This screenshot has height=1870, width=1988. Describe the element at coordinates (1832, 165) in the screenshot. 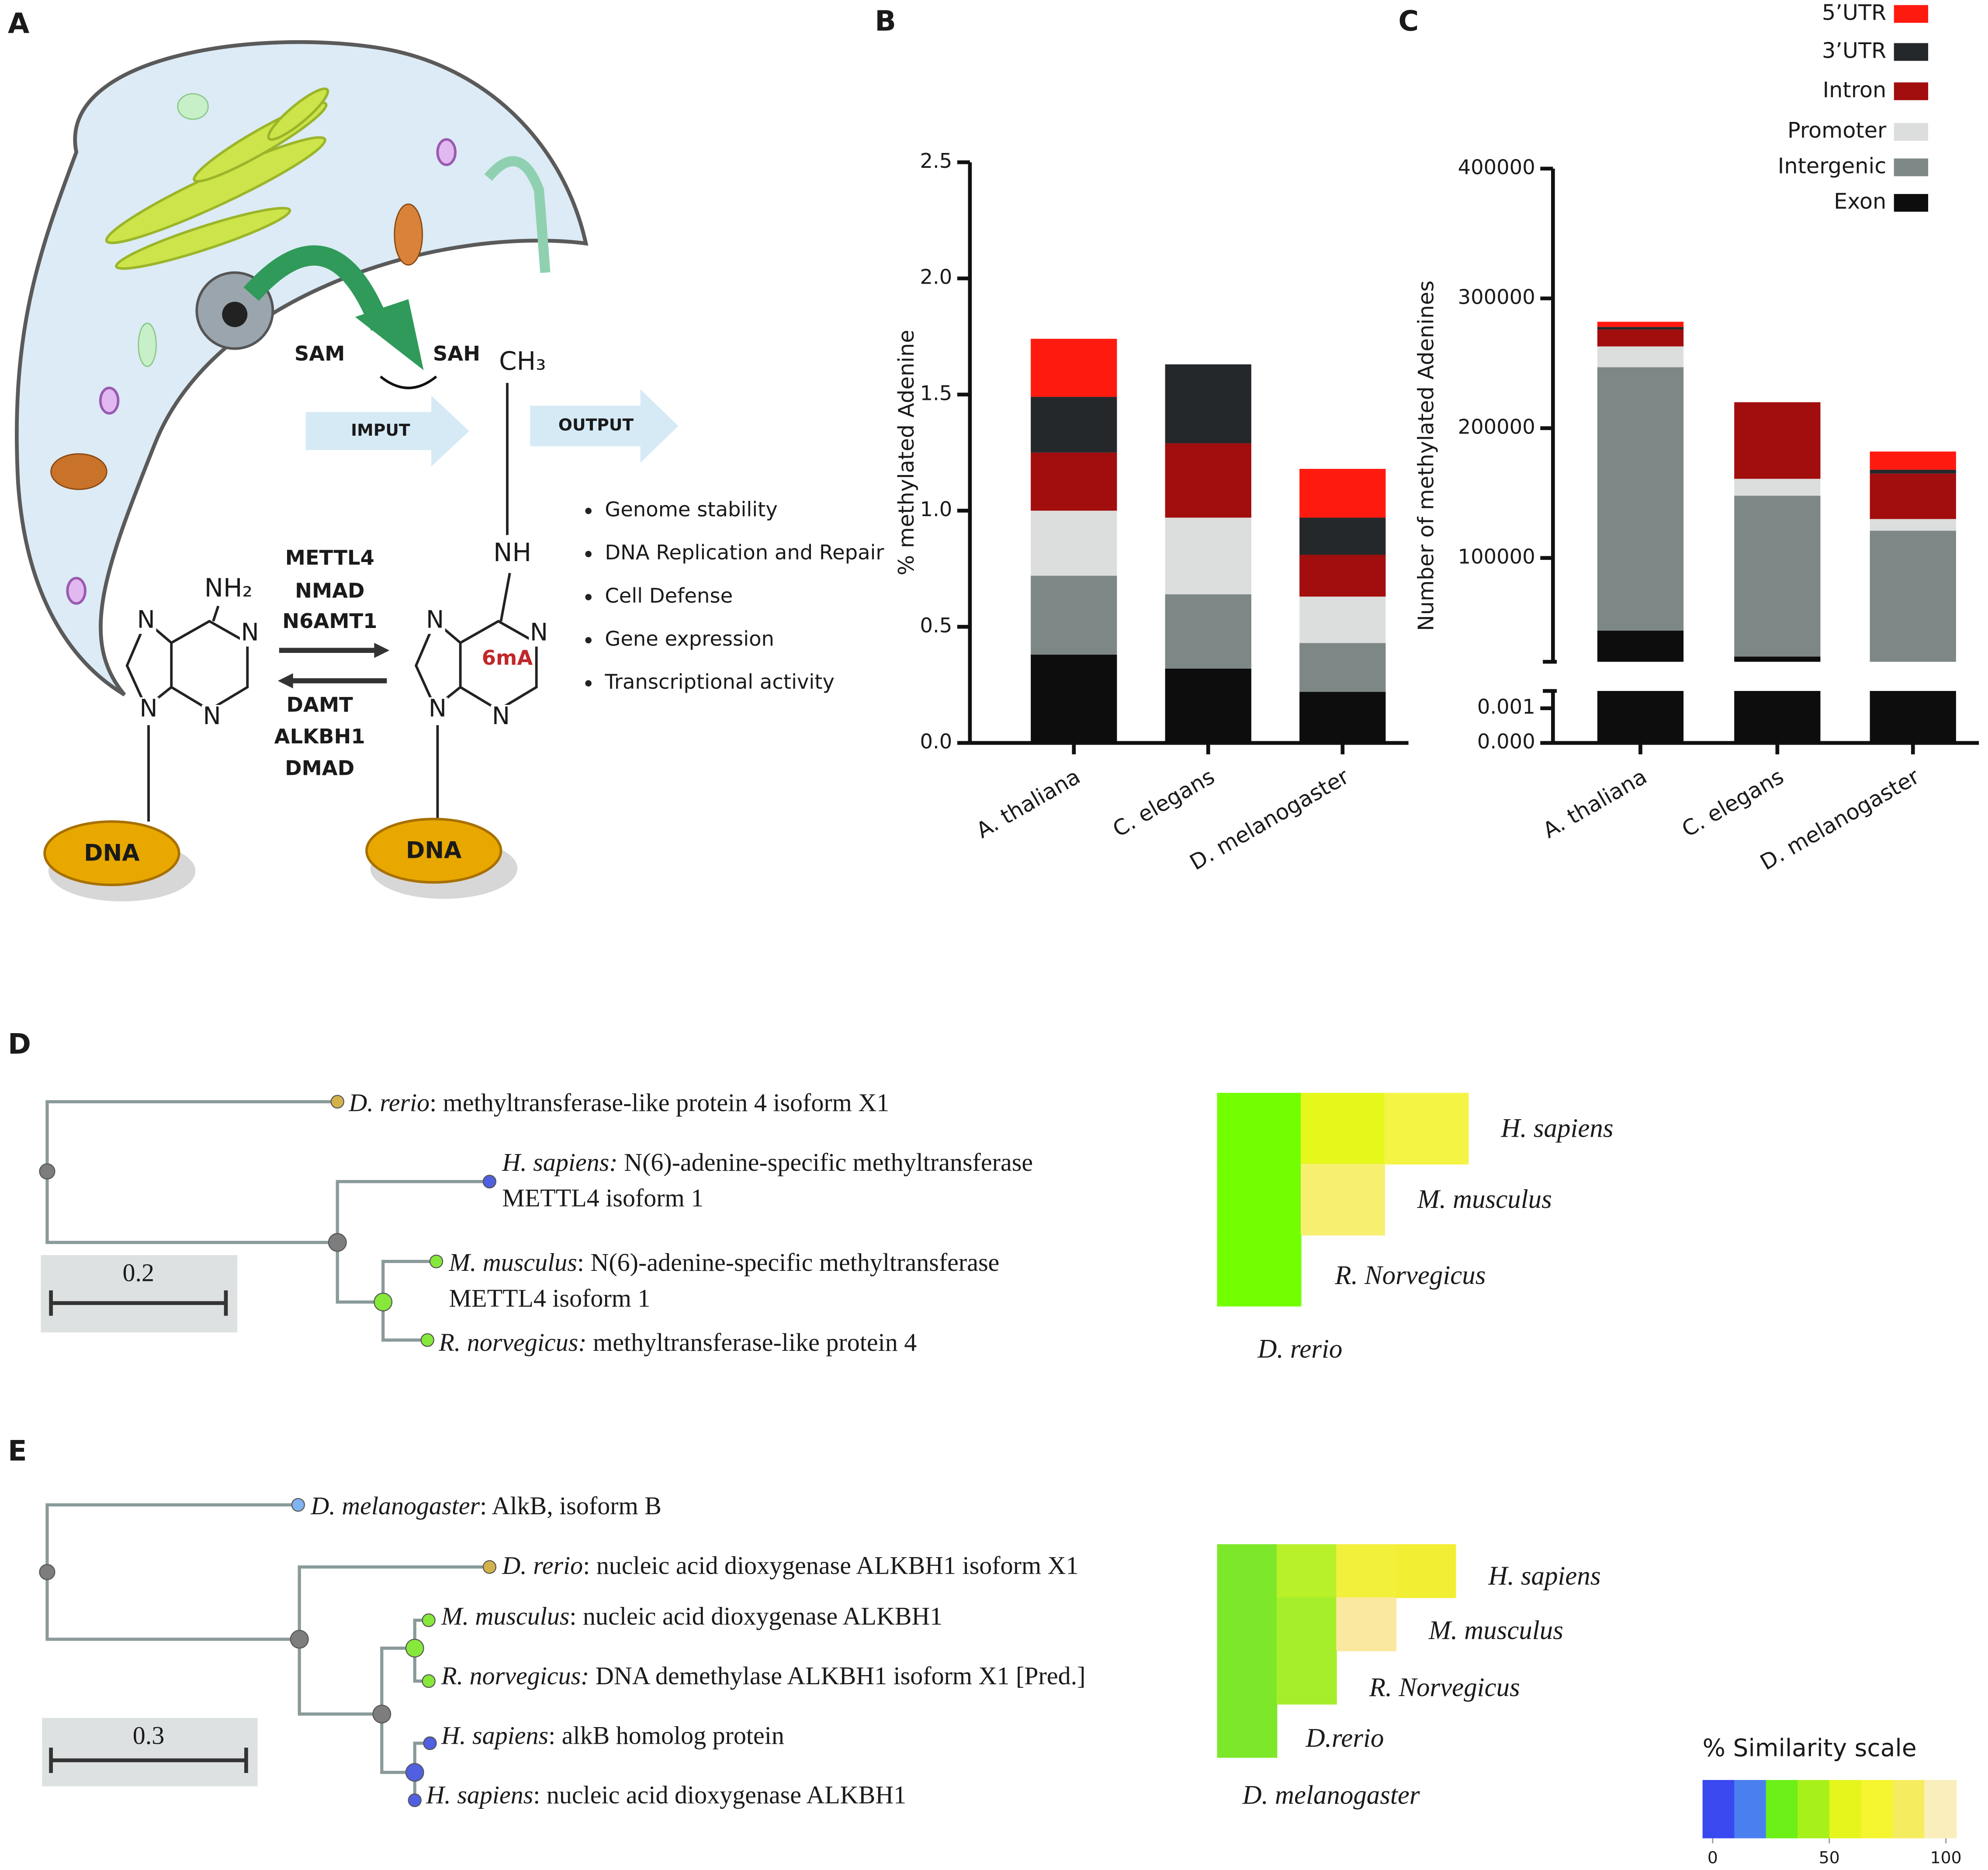

I see `legend-label: Intergenic` at that location.